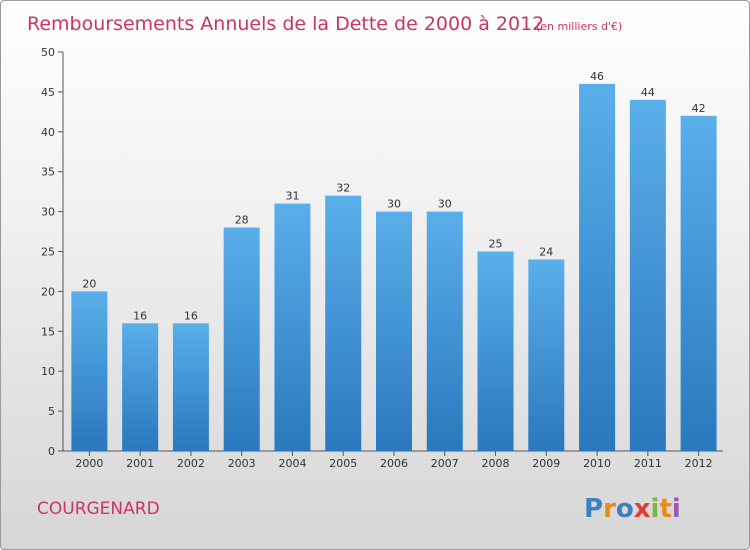  What do you see at coordinates (48, 52) in the screenshot?
I see `y-tick-label: 50` at bounding box center [48, 52].